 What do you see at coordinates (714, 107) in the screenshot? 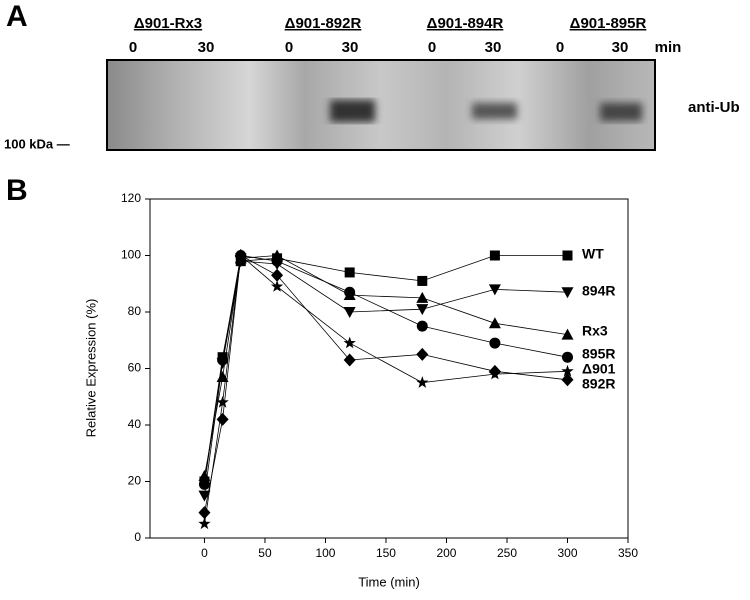
I see `antibody-label: anti-Ub` at bounding box center [714, 107].